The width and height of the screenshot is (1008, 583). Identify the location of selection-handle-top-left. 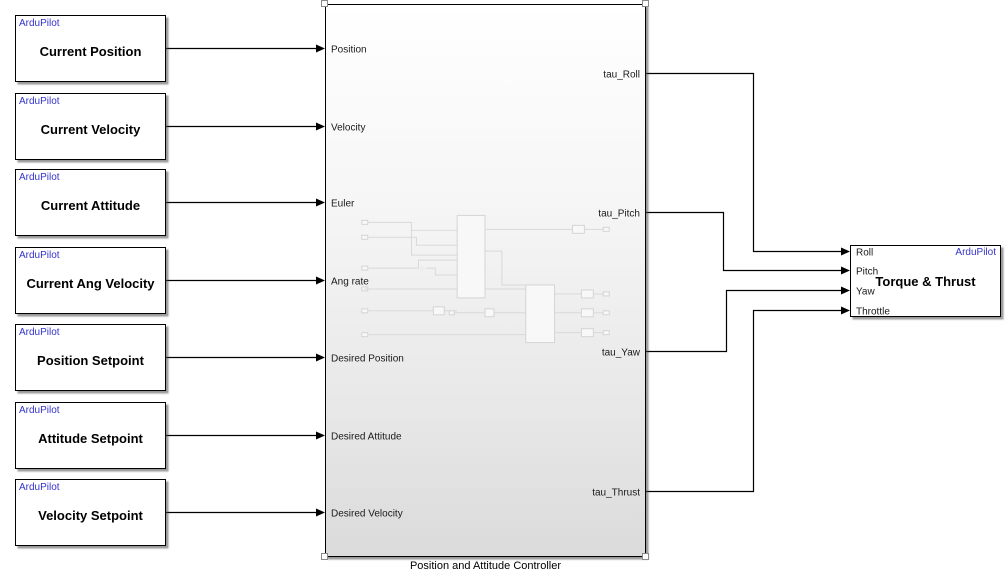
(324, 3).